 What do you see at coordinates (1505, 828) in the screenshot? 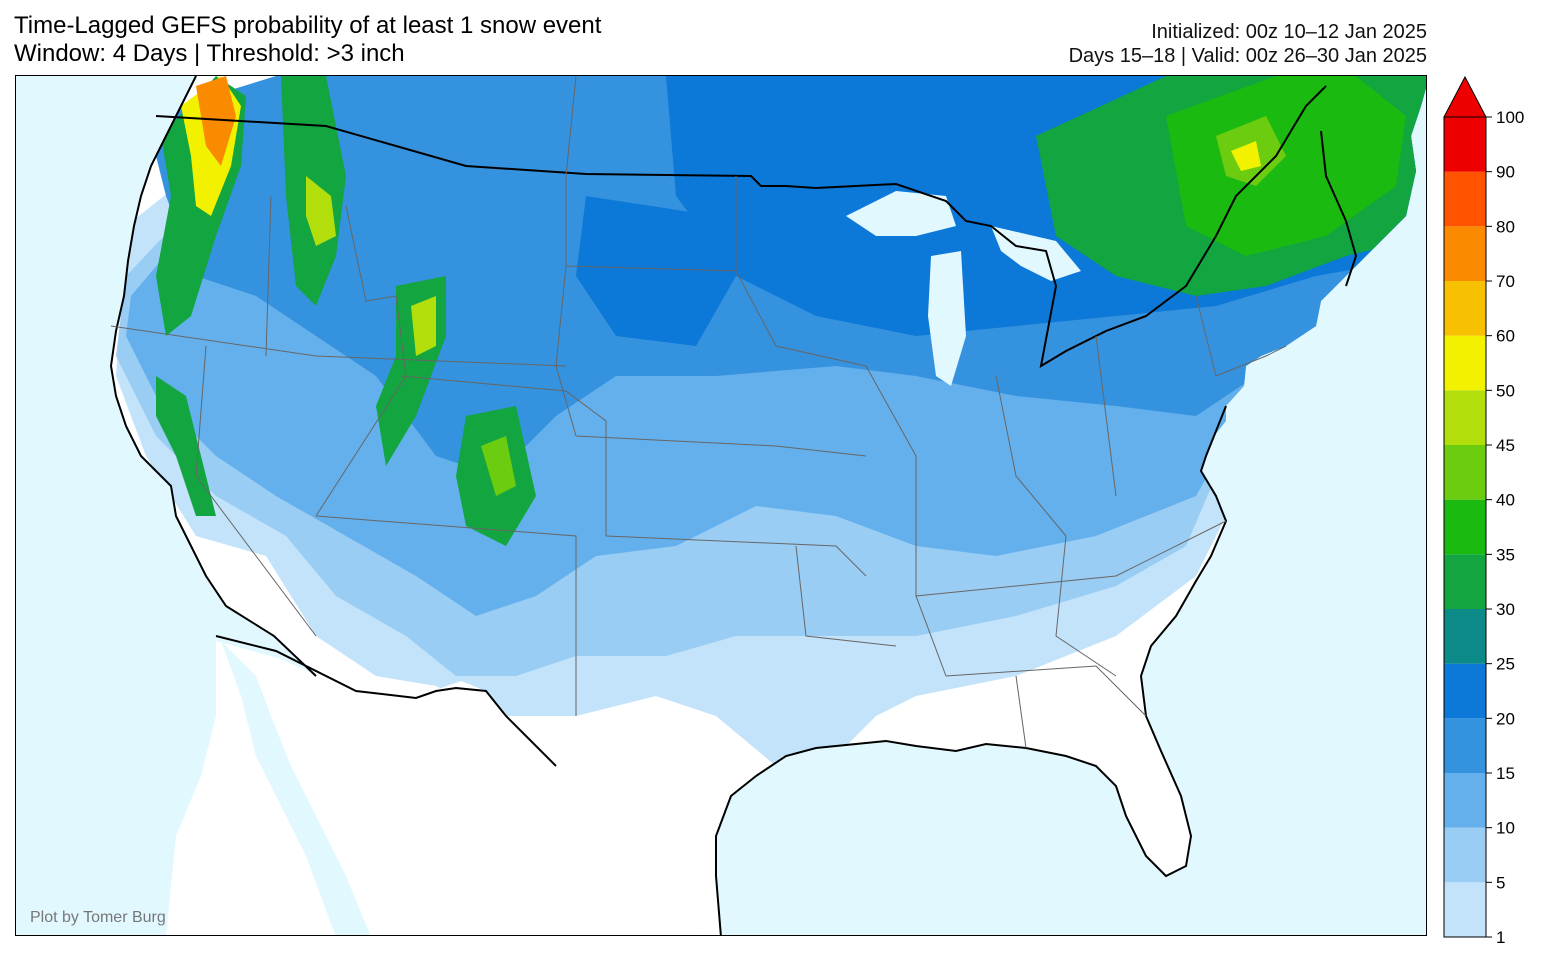
I see `colorbar-tick-label: 10` at bounding box center [1505, 828].